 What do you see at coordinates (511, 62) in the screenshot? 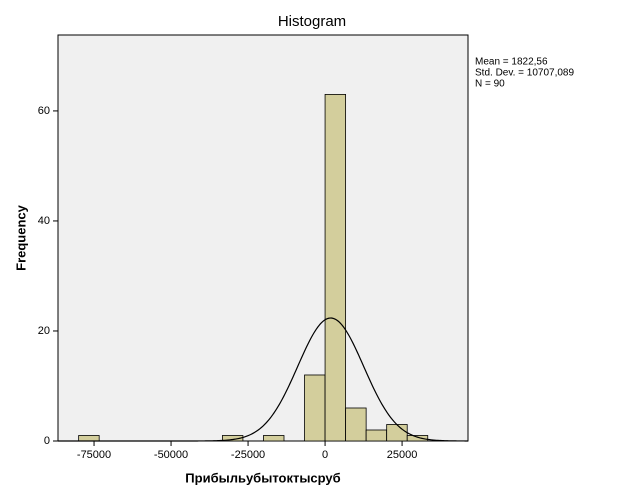
I see `stats-label: Mean = 1822,56` at bounding box center [511, 62].